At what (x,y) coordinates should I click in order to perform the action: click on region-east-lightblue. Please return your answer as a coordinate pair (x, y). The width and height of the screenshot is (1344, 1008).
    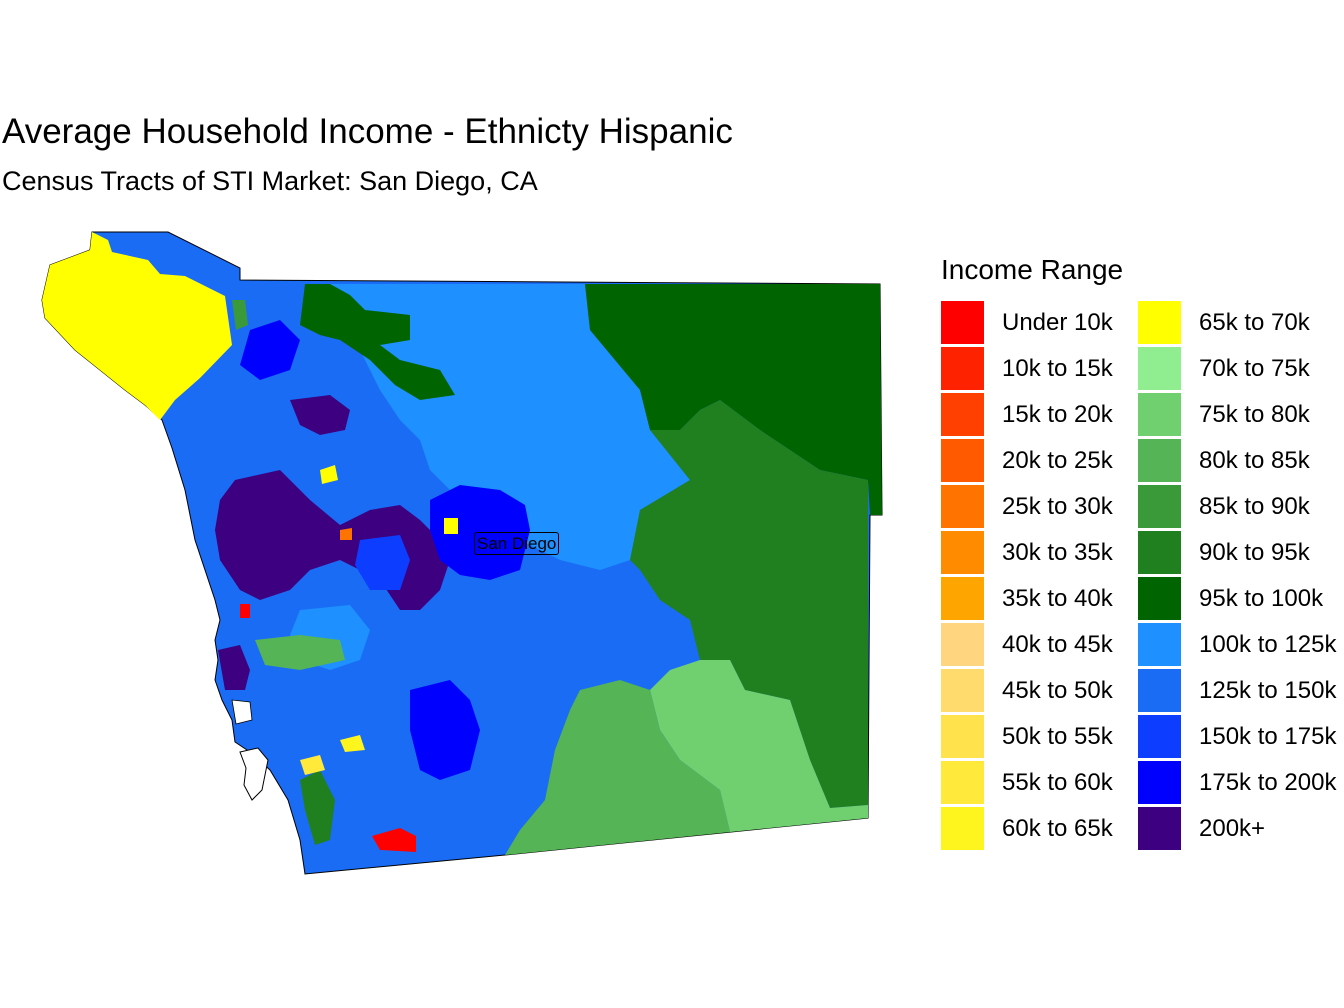
    Looking at the image, I should click on (510, 427).